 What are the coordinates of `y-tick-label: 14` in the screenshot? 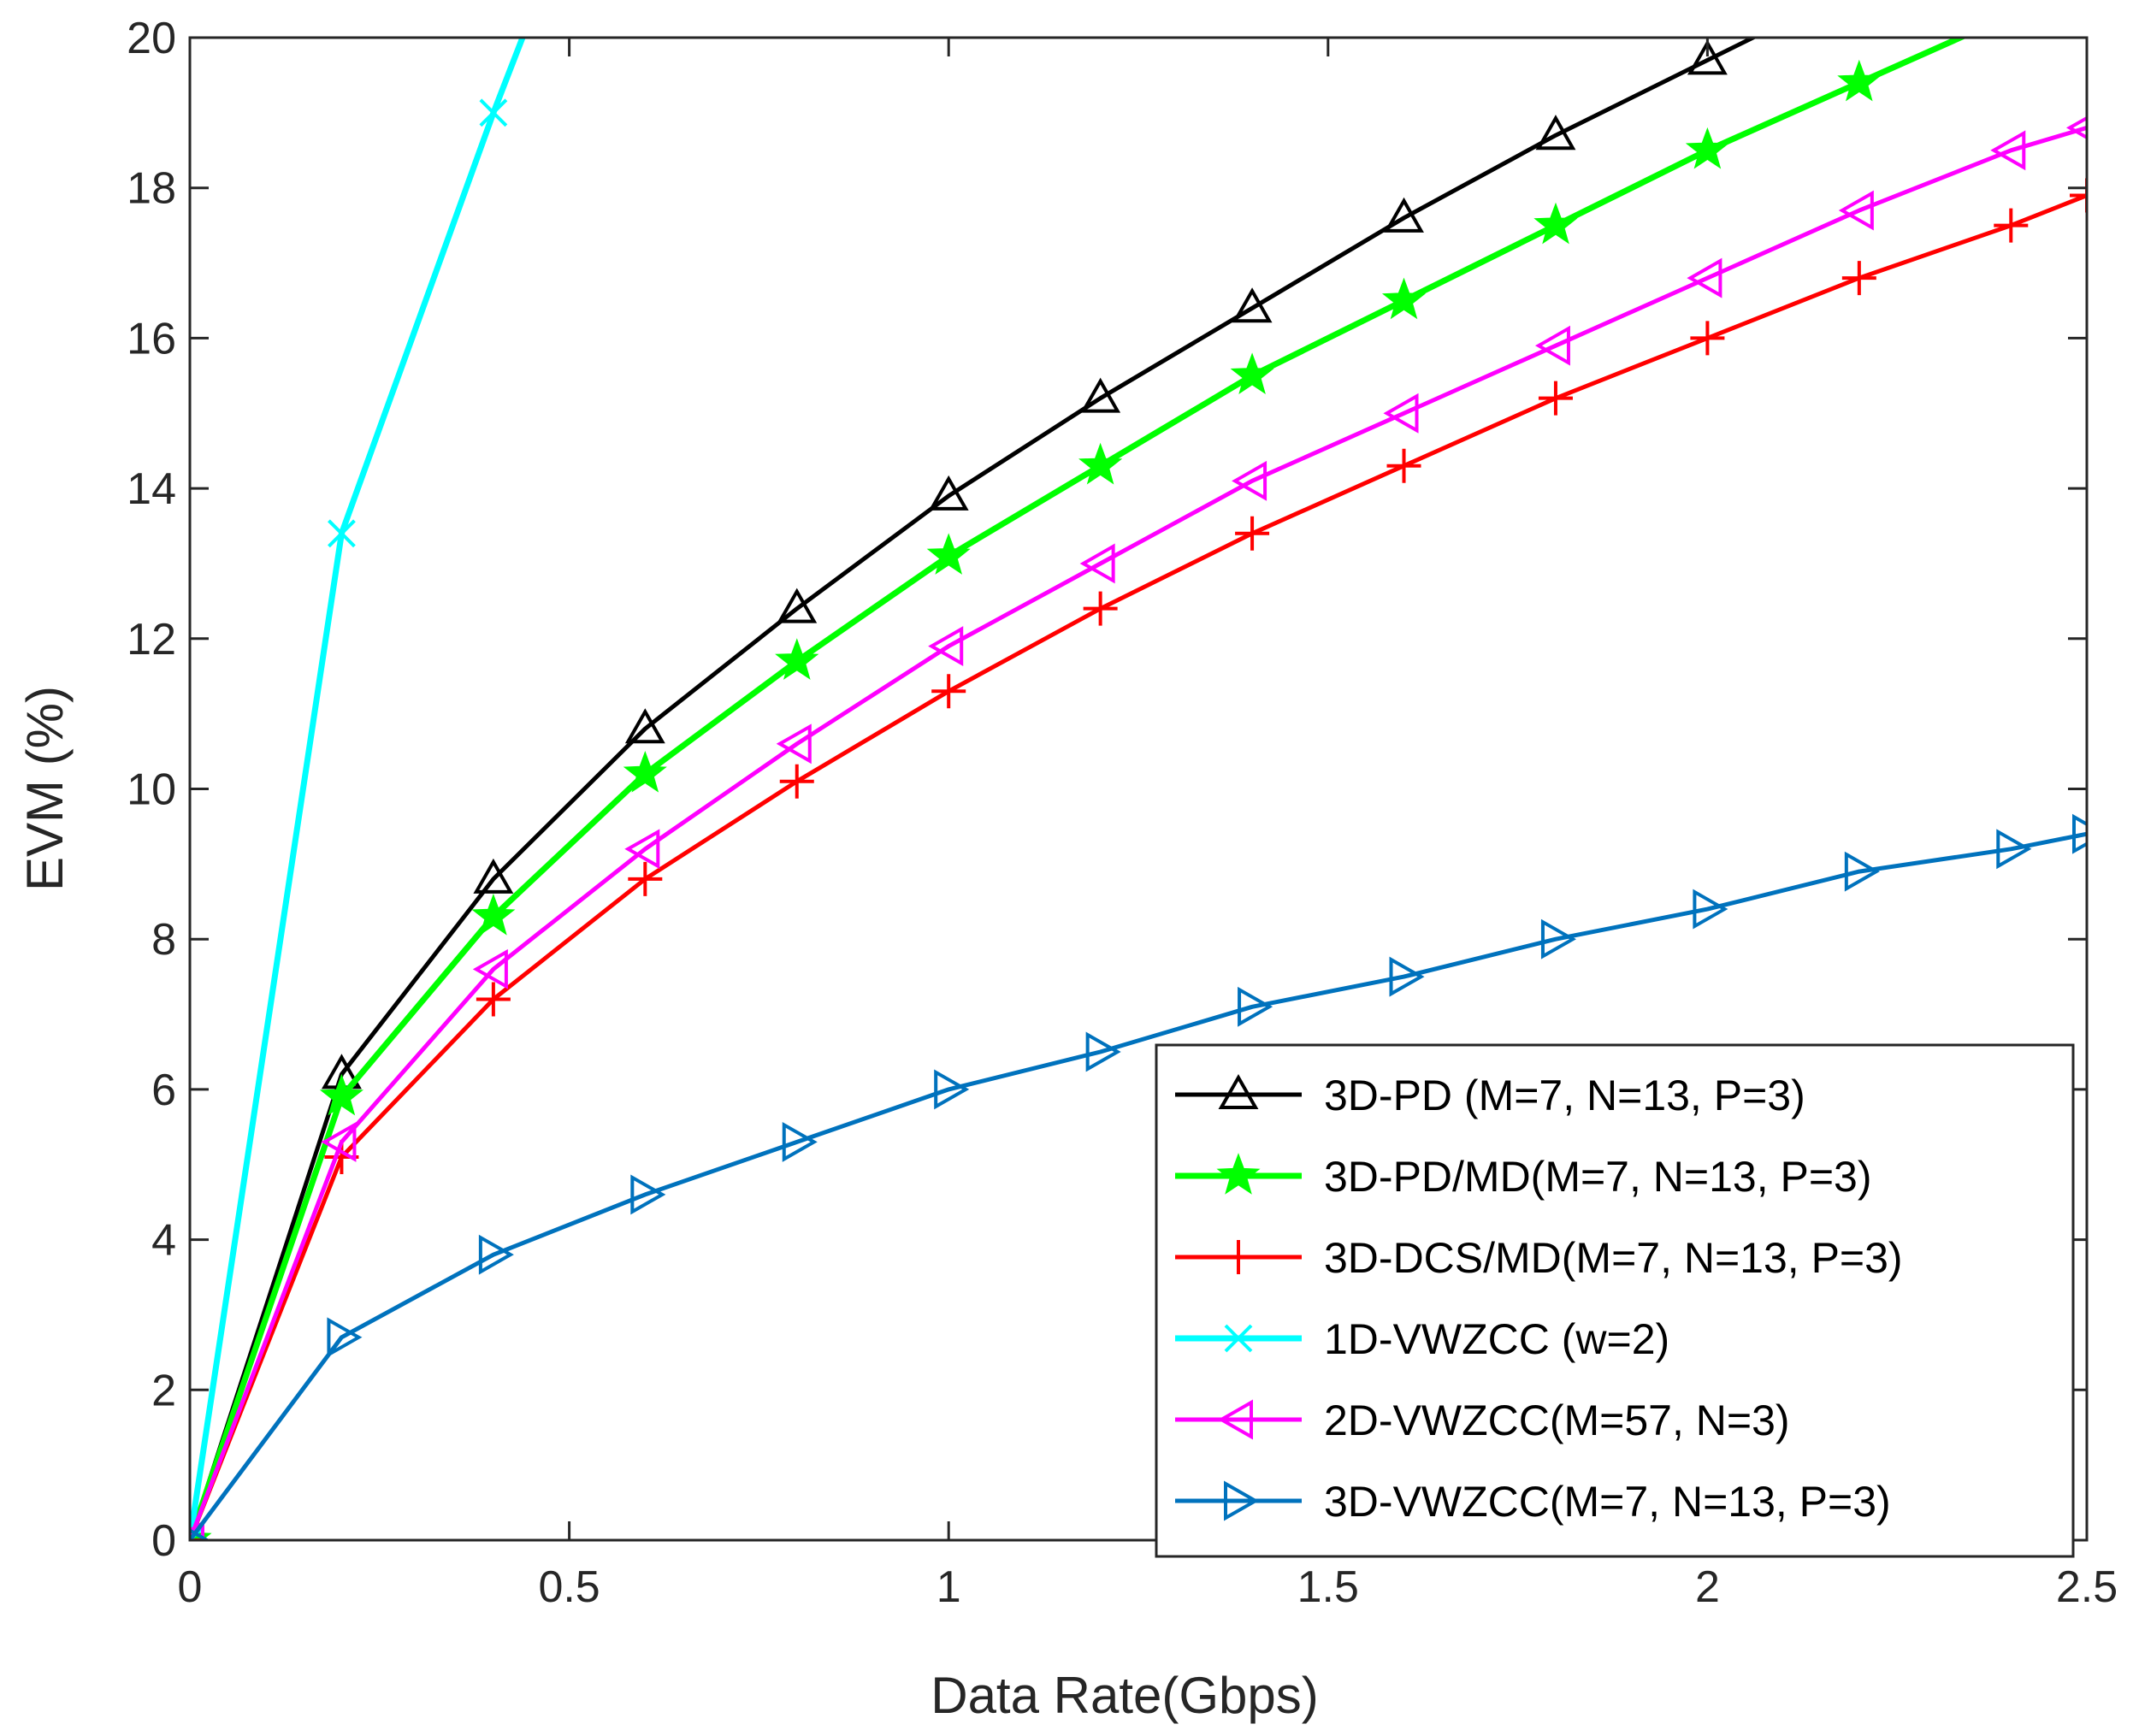 It's located at (151, 489).